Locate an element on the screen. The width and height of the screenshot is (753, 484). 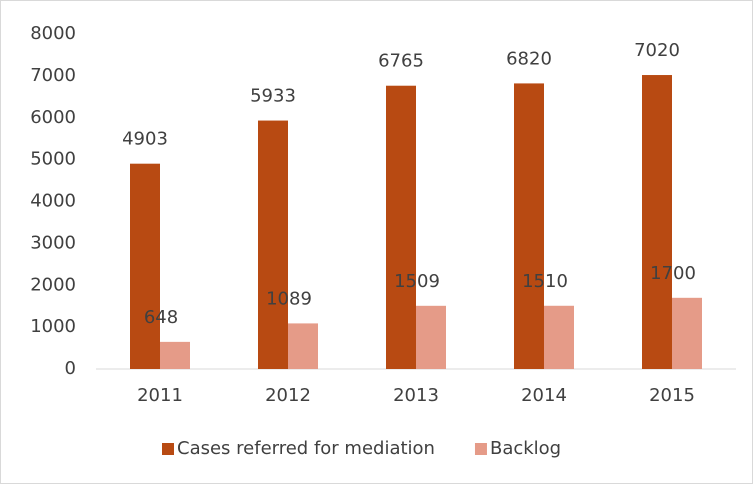
data-label: 6765 is located at coordinates (401, 61).